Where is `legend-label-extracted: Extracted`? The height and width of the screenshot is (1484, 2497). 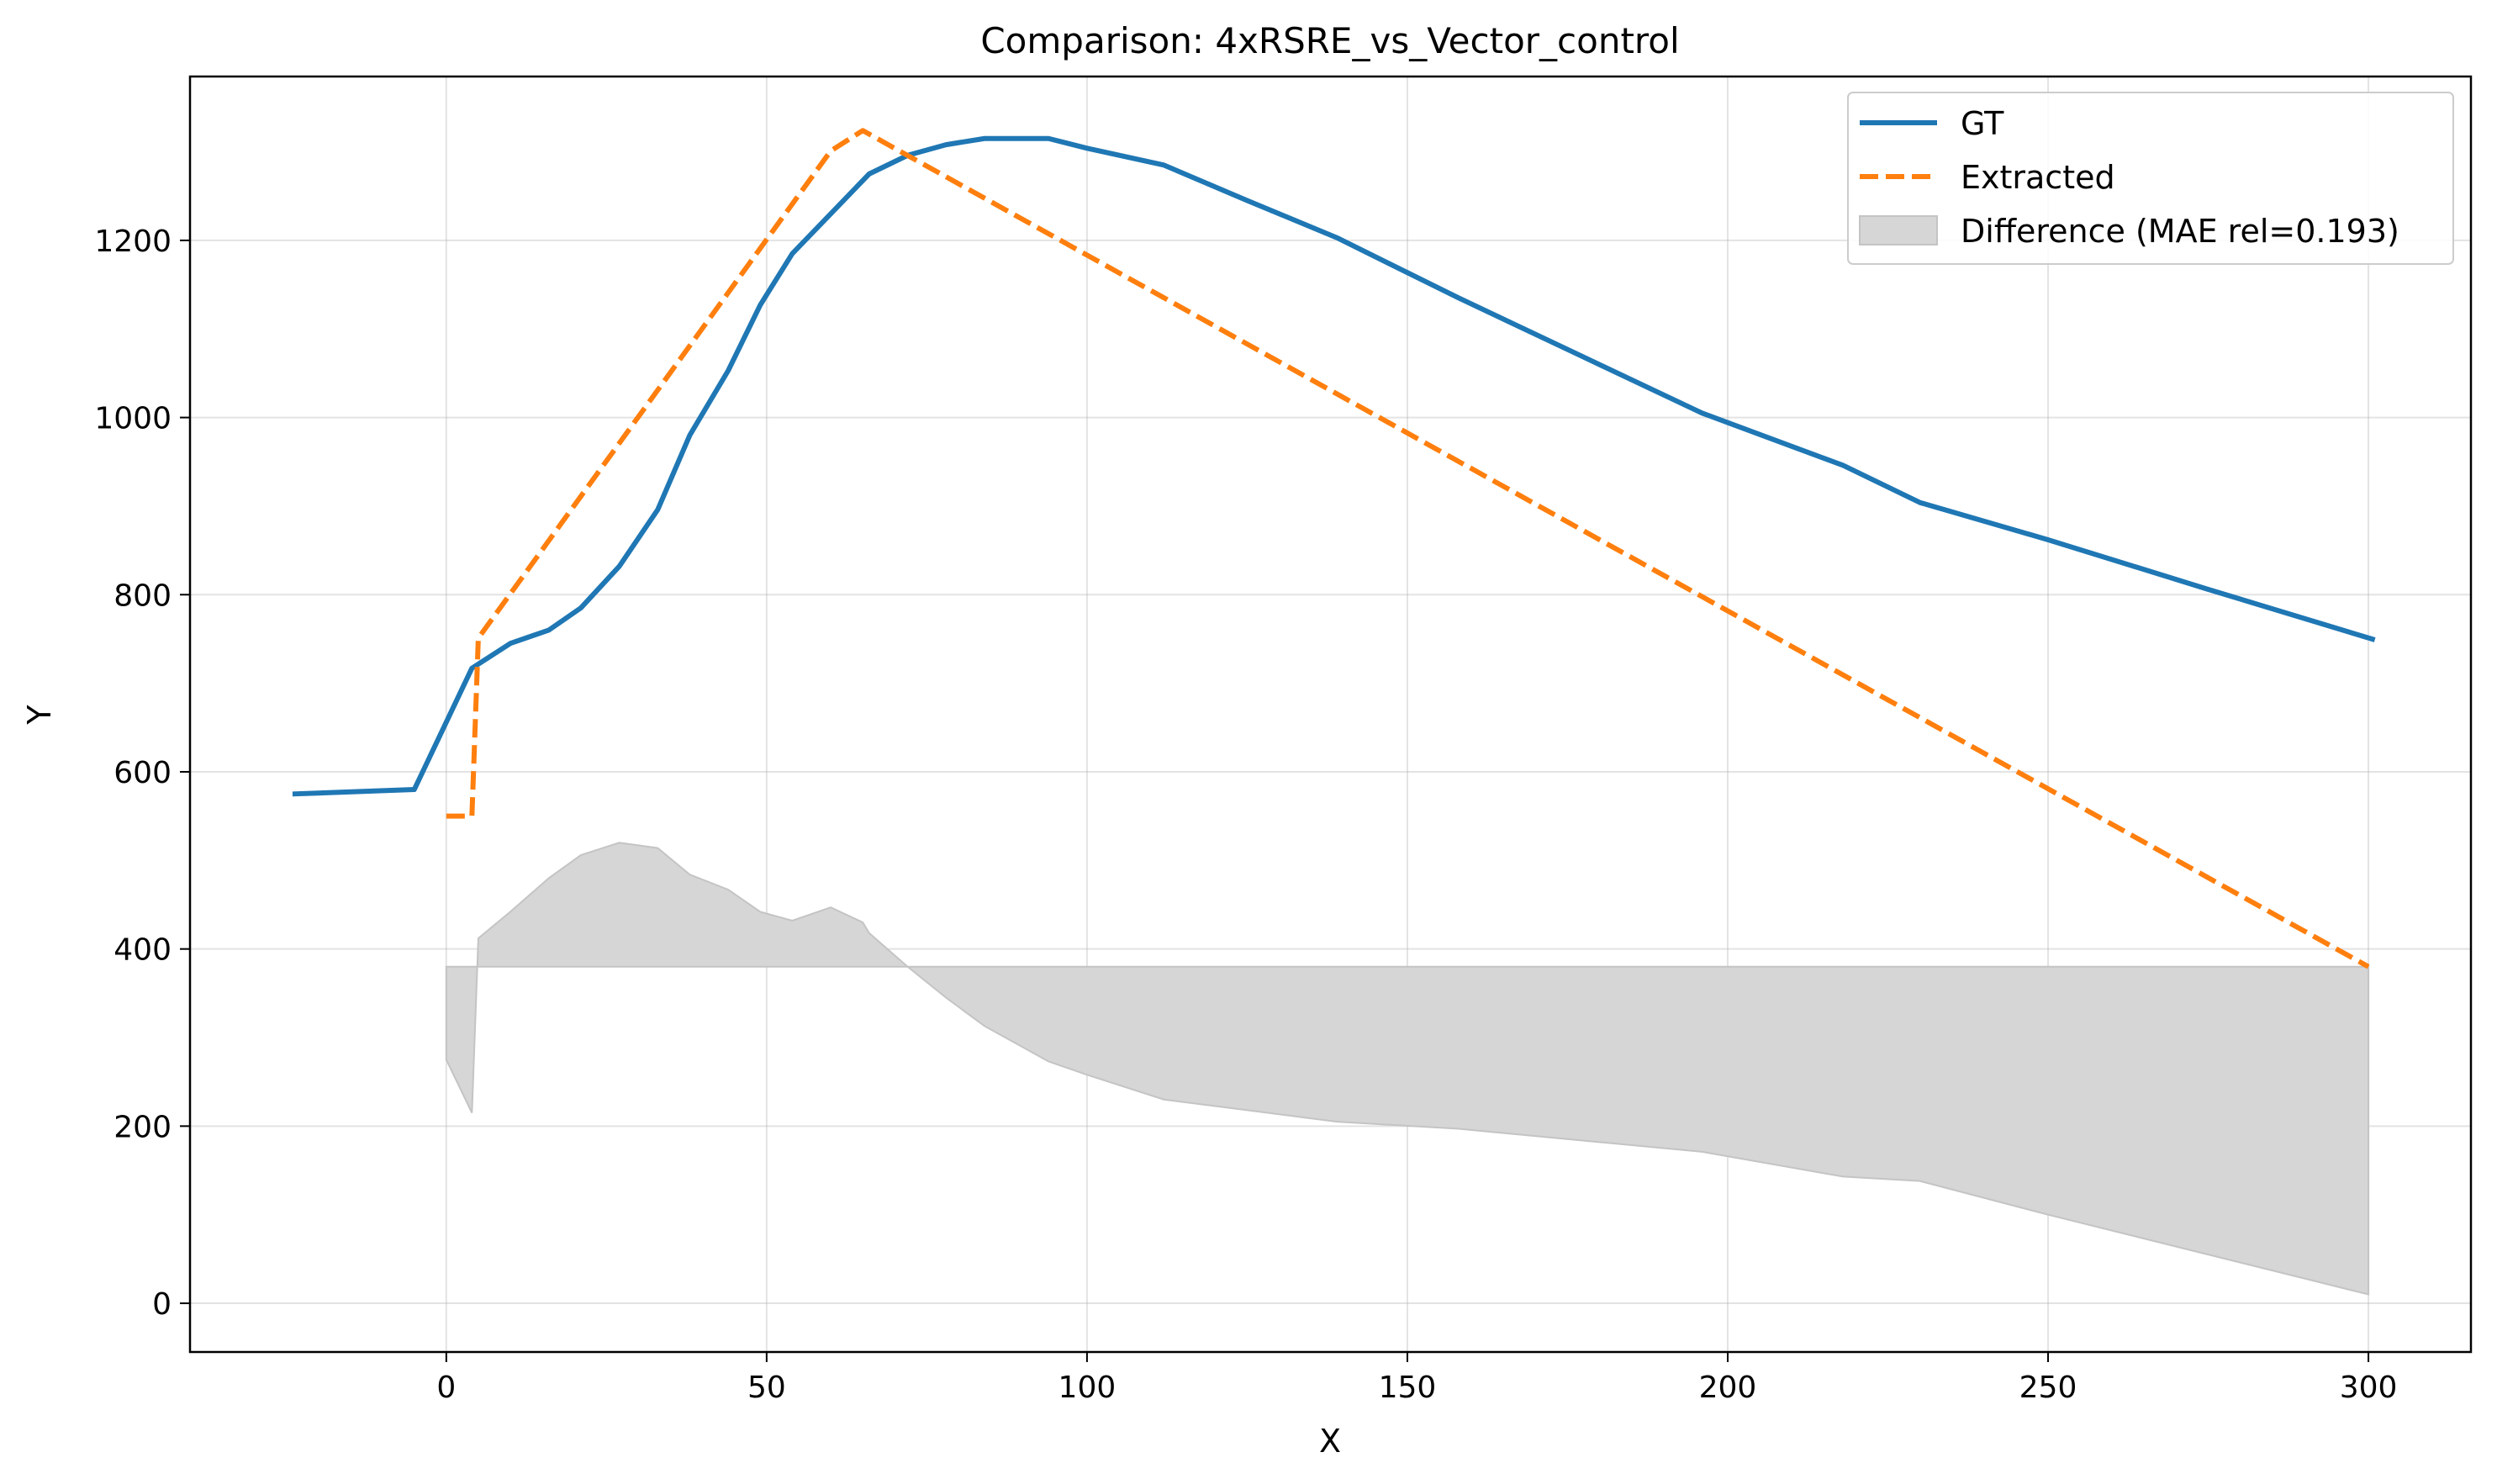 legend-label-extracted: Extracted is located at coordinates (2038, 177).